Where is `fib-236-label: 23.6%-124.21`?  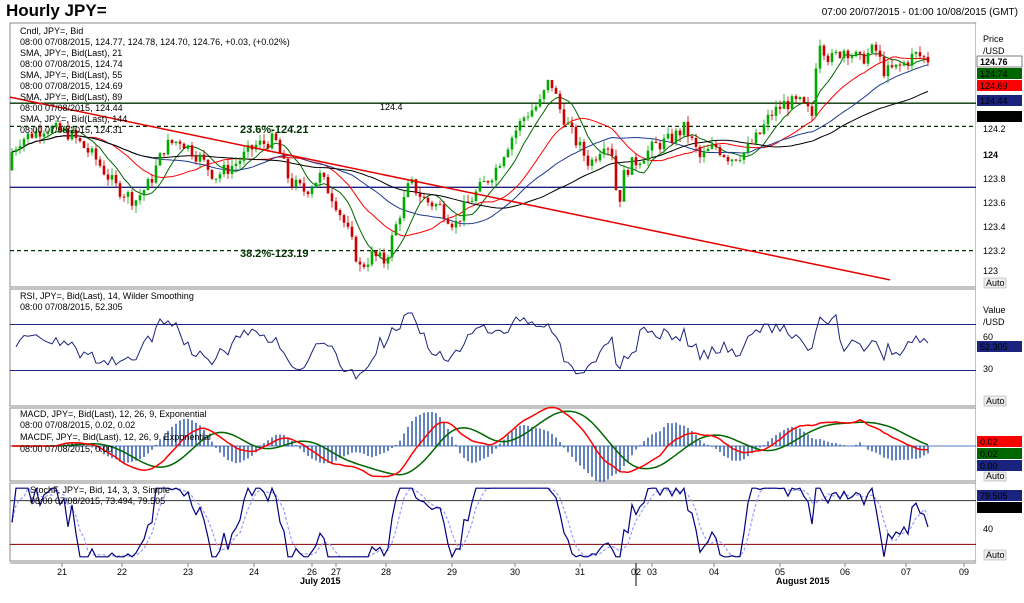 fib-236-label: 23.6%-124.21 is located at coordinates (274, 130).